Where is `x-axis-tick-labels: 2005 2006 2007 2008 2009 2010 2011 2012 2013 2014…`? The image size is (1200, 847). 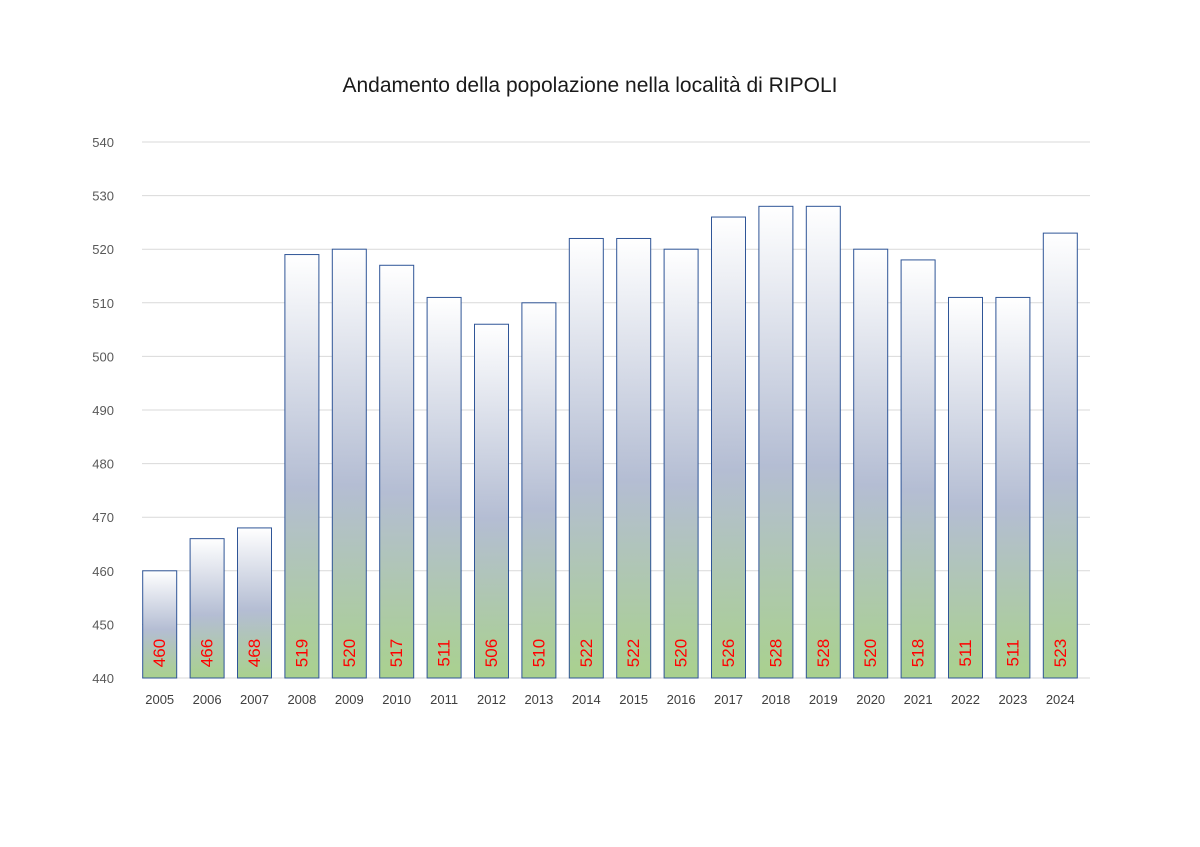
x-axis-tick-labels: 2005 2006 2007 2008 2009 2010 2011 2012 2013 2014… is located at coordinates (610, 699).